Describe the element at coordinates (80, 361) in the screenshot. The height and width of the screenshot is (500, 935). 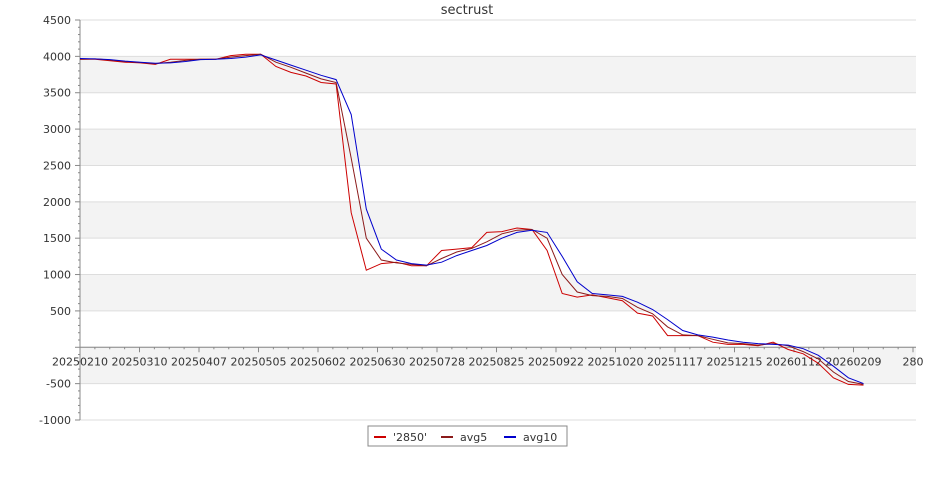
I see `x-tick-label: 20250210` at that location.